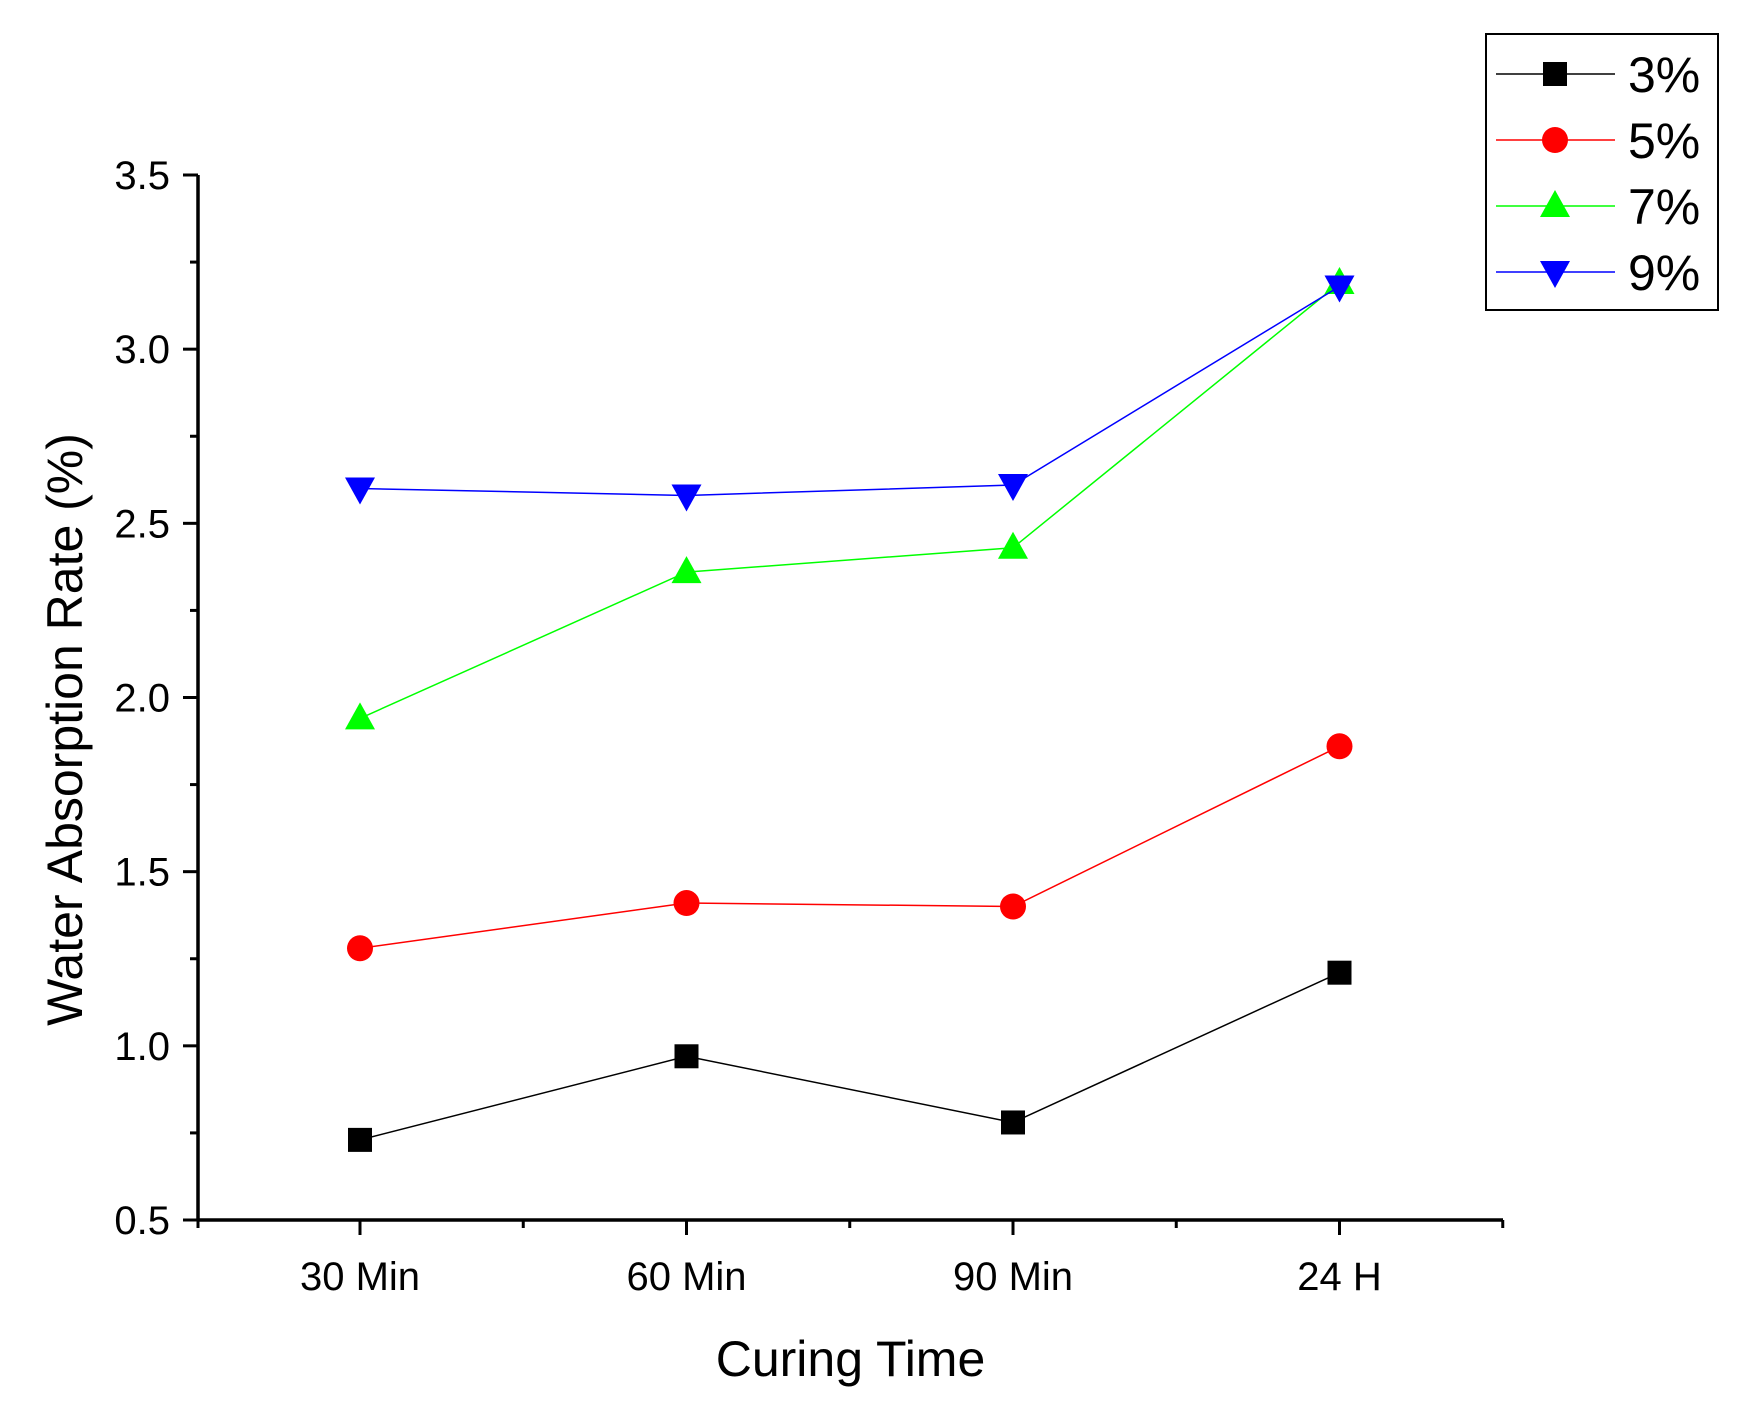 The height and width of the screenshot is (1401, 1750). Describe the element at coordinates (142, 176) in the screenshot. I see `y-tick-label: 3.5` at that location.